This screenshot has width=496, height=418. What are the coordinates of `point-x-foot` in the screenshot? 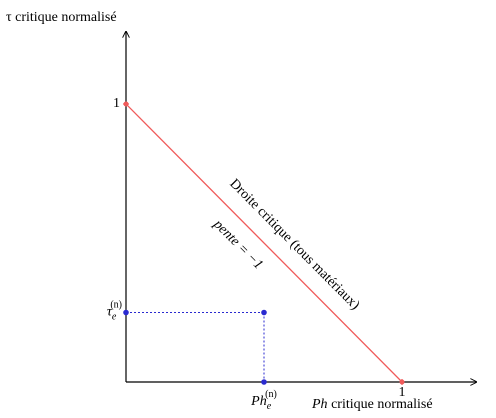 It's located at (264, 382).